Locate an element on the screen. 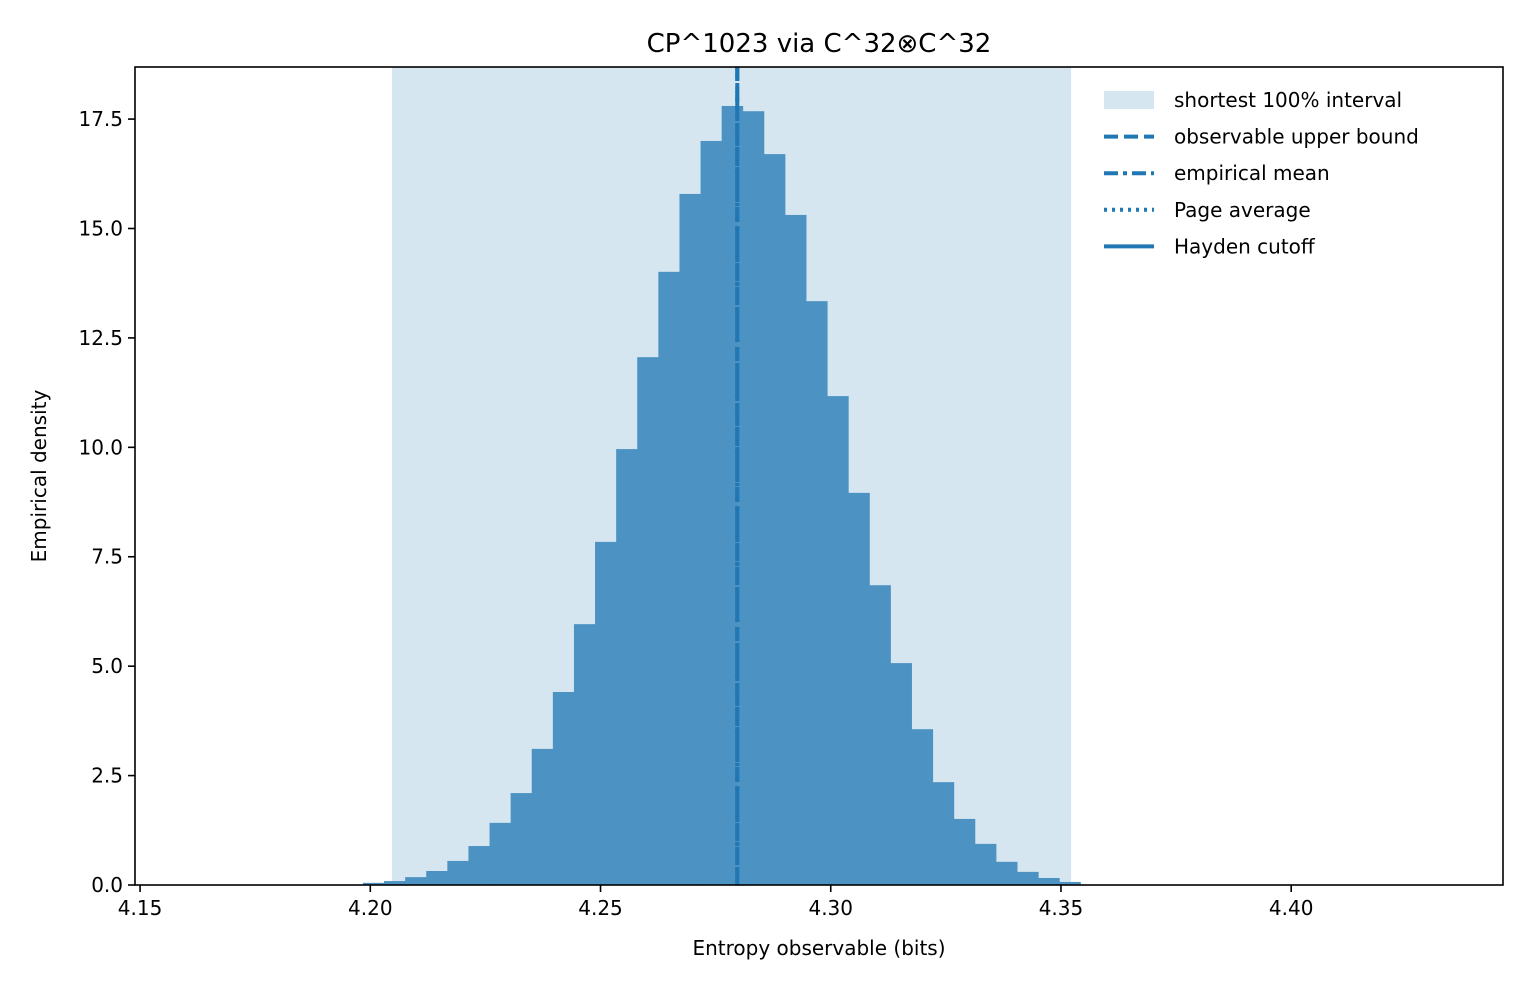 The width and height of the screenshot is (1530, 994). legend-label: empirical mean is located at coordinates (1252, 173).